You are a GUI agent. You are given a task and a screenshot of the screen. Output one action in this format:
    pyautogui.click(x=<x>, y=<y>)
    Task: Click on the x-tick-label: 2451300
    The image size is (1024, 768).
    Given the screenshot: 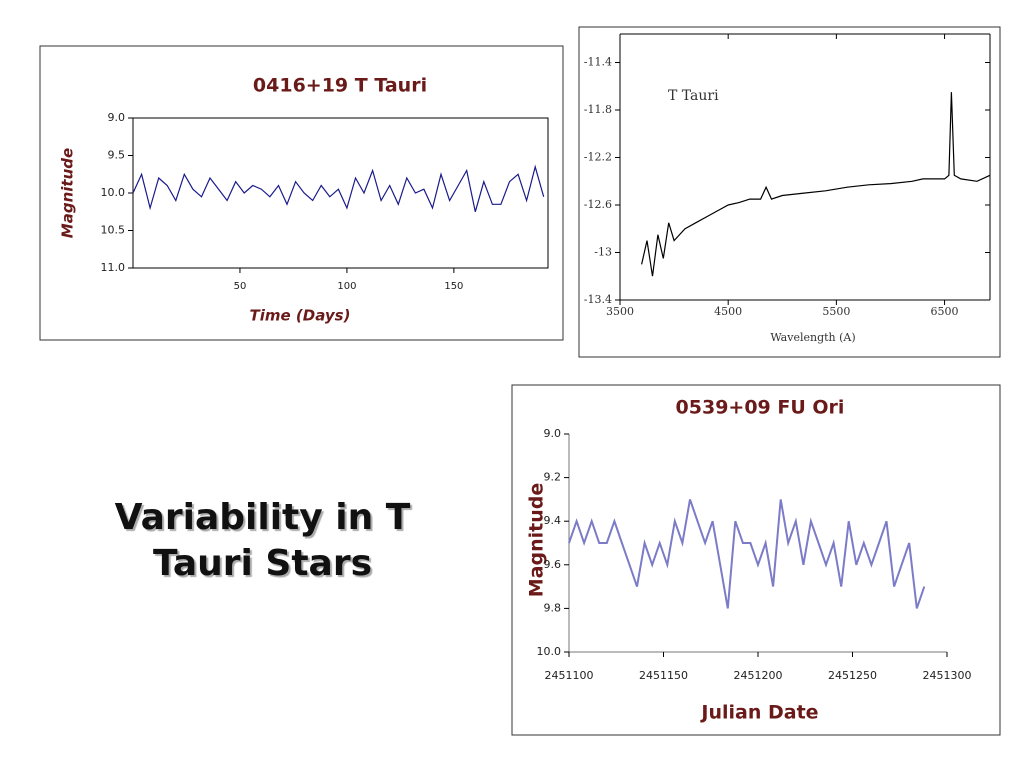 What is the action you would take?
    pyautogui.click(x=947, y=675)
    